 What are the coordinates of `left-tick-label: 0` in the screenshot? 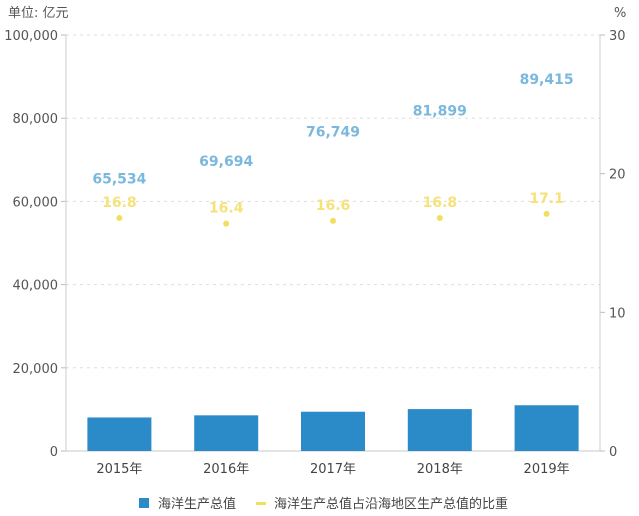 It's located at (54, 452).